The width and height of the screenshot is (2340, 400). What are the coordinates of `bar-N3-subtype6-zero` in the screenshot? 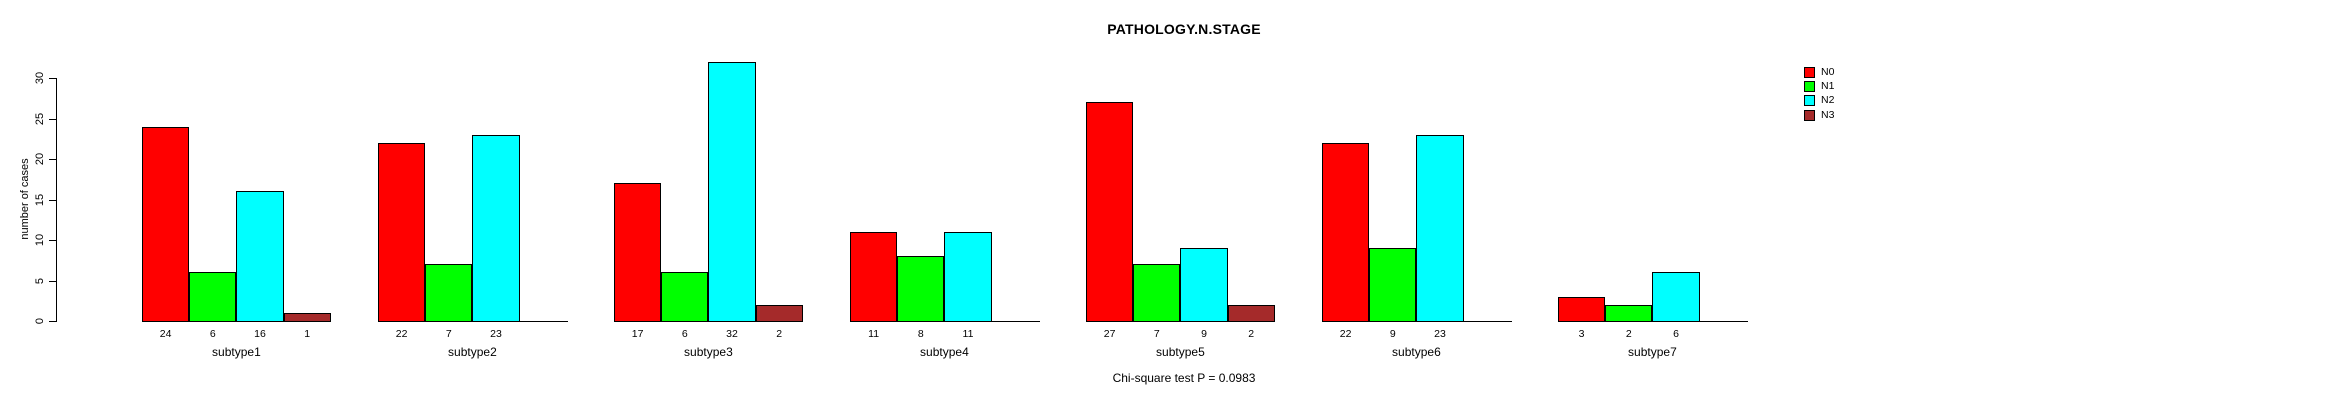 It's located at (1487, 321).